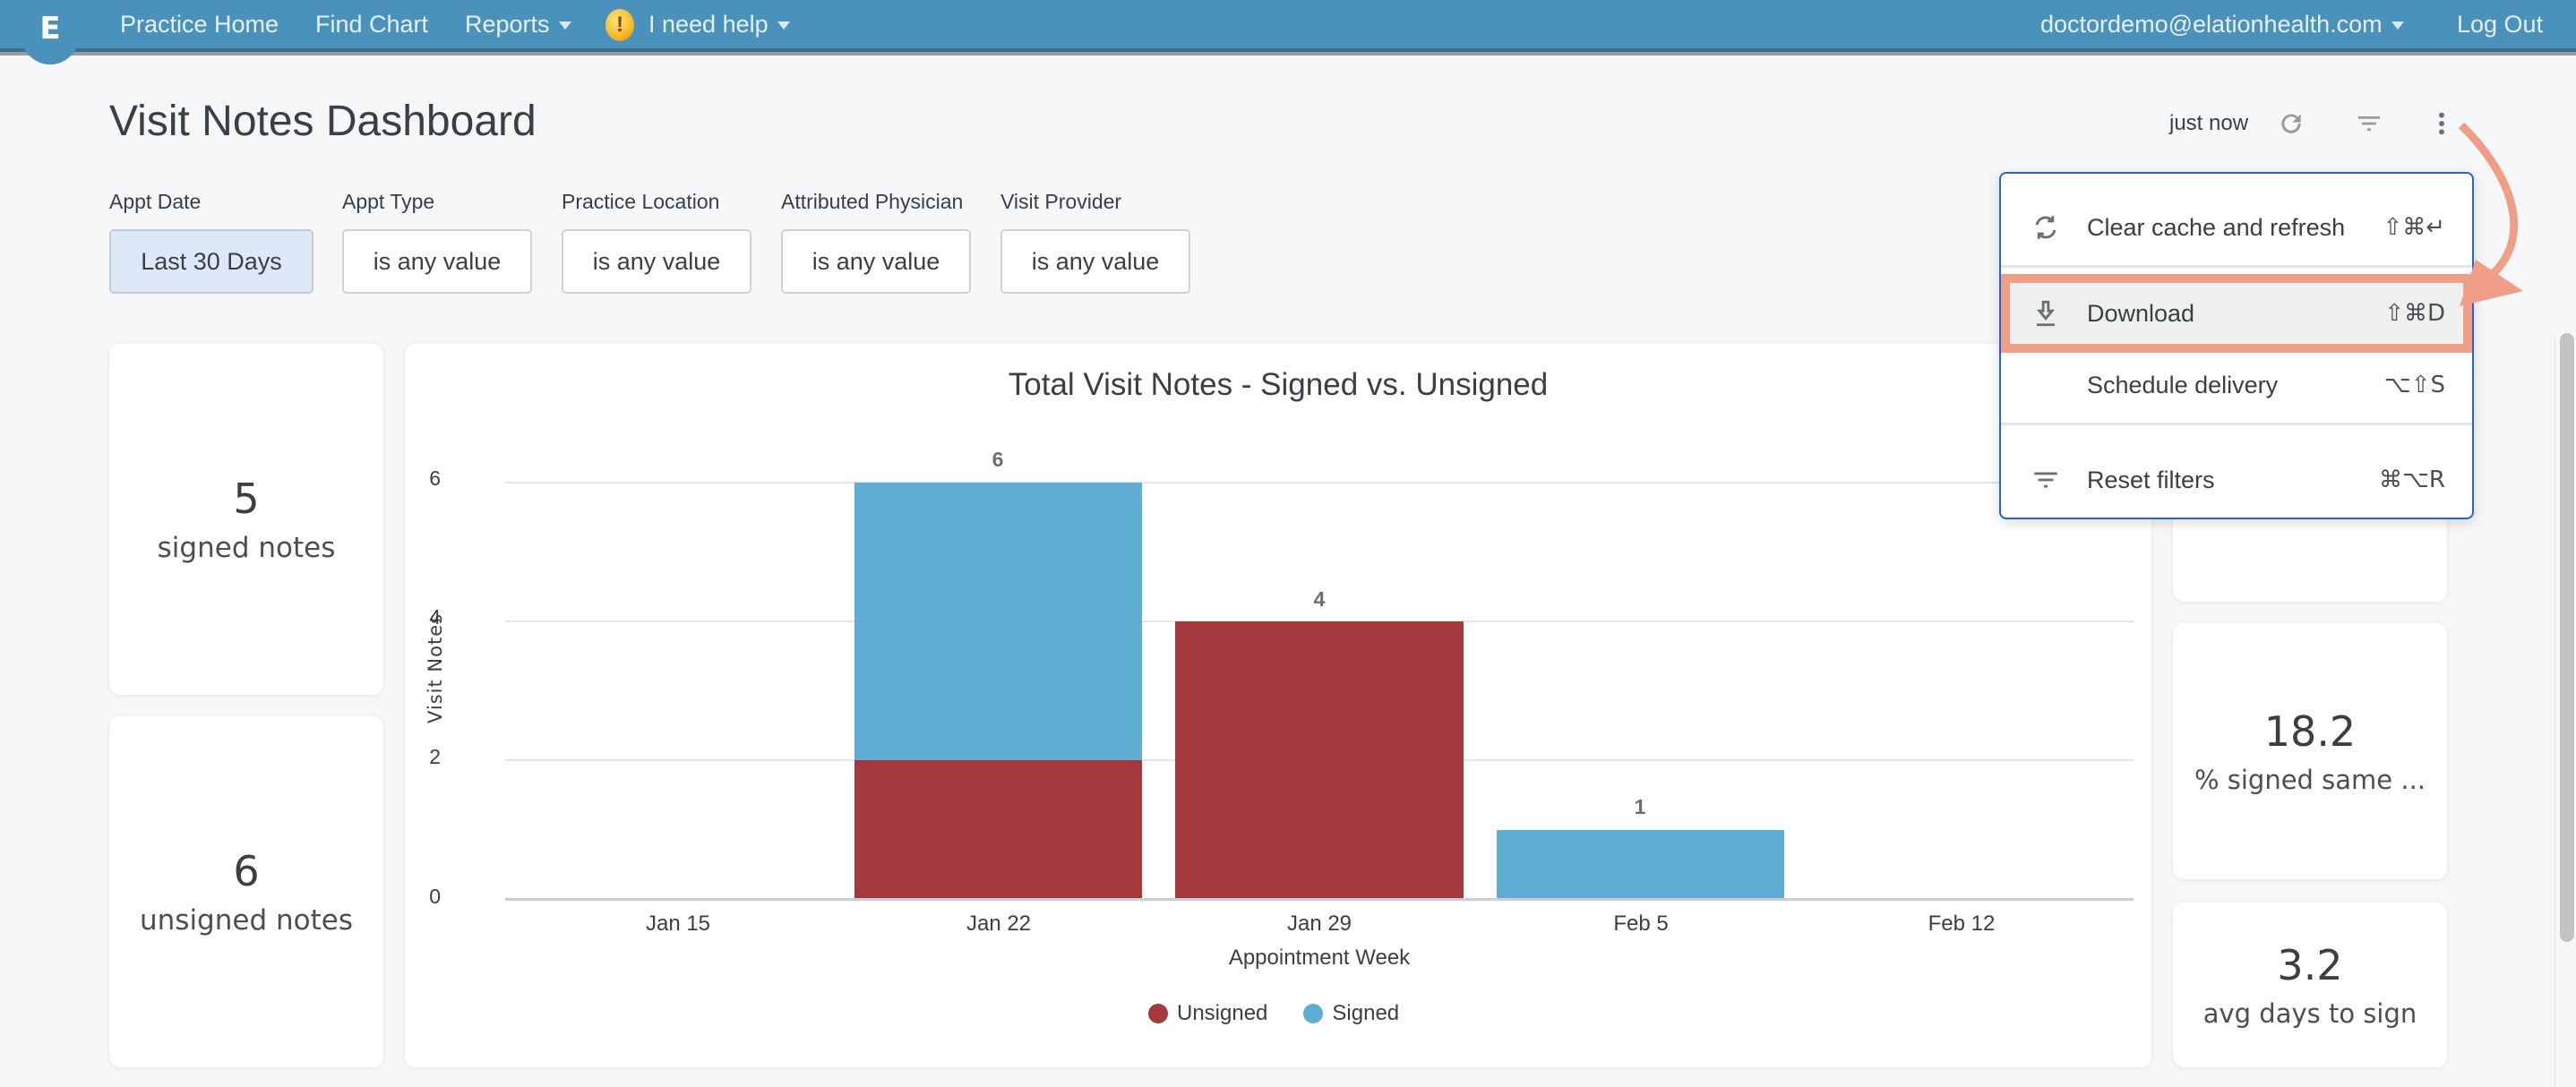 This screenshot has height=1087, width=2576. What do you see at coordinates (435, 756) in the screenshot?
I see `y-tick-label: 2` at bounding box center [435, 756].